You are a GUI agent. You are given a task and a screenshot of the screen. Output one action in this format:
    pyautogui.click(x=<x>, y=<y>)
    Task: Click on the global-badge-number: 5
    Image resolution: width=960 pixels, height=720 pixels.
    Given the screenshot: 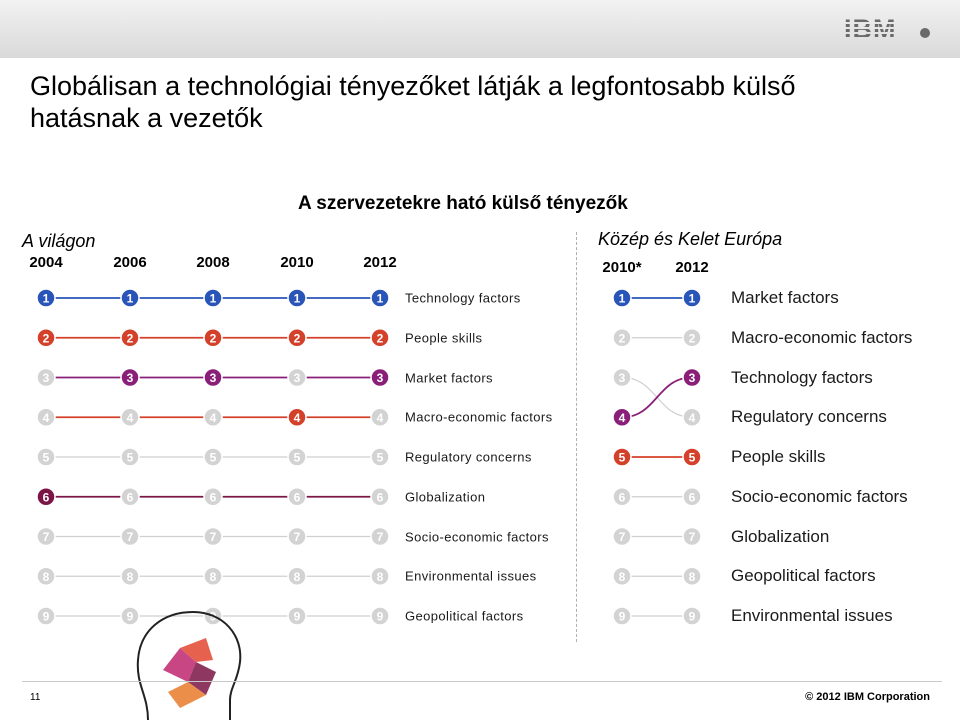 What is the action you would take?
    pyautogui.click(x=297, y=458)
    